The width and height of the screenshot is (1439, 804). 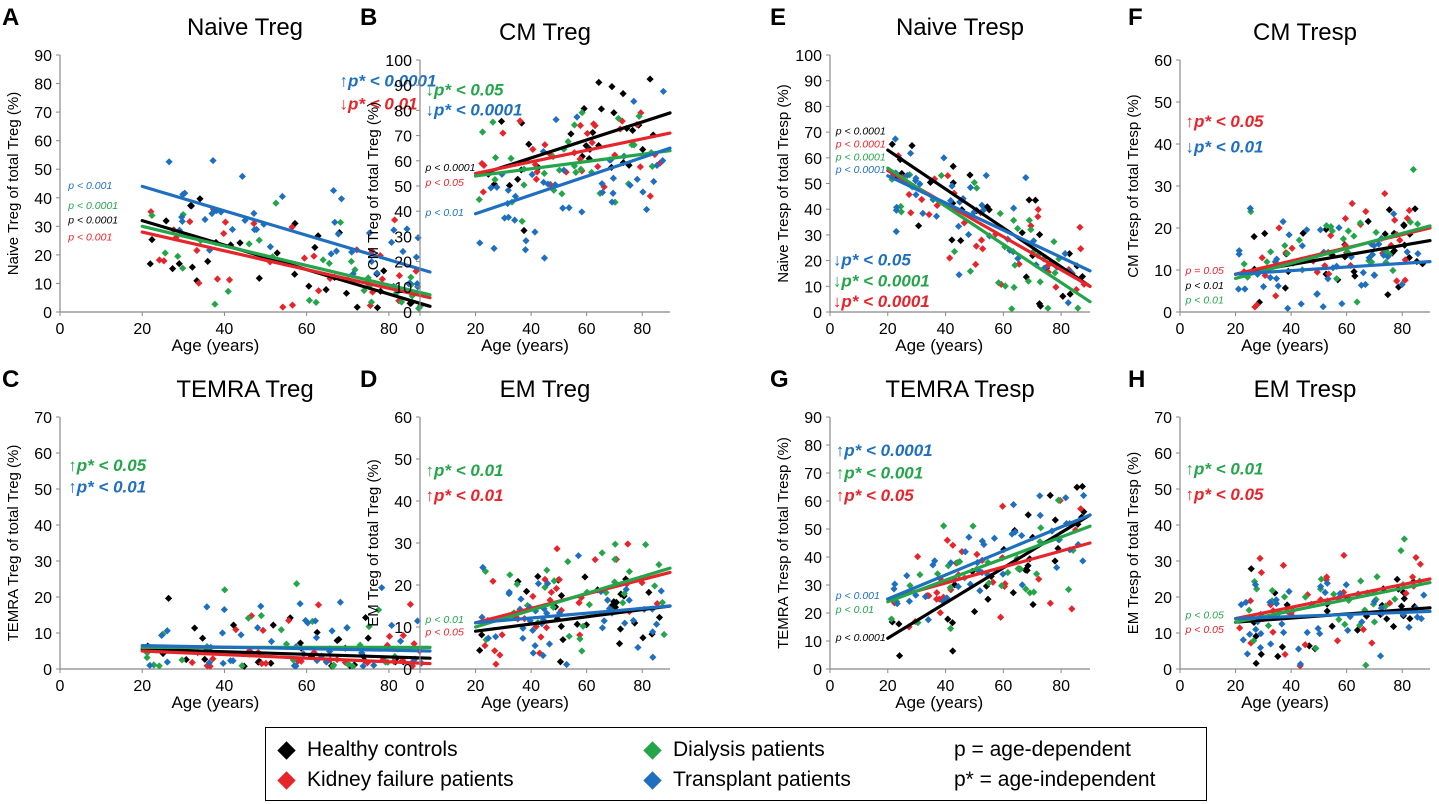 I want to click on y-tick-label: 90, so click(x=813, y=82).